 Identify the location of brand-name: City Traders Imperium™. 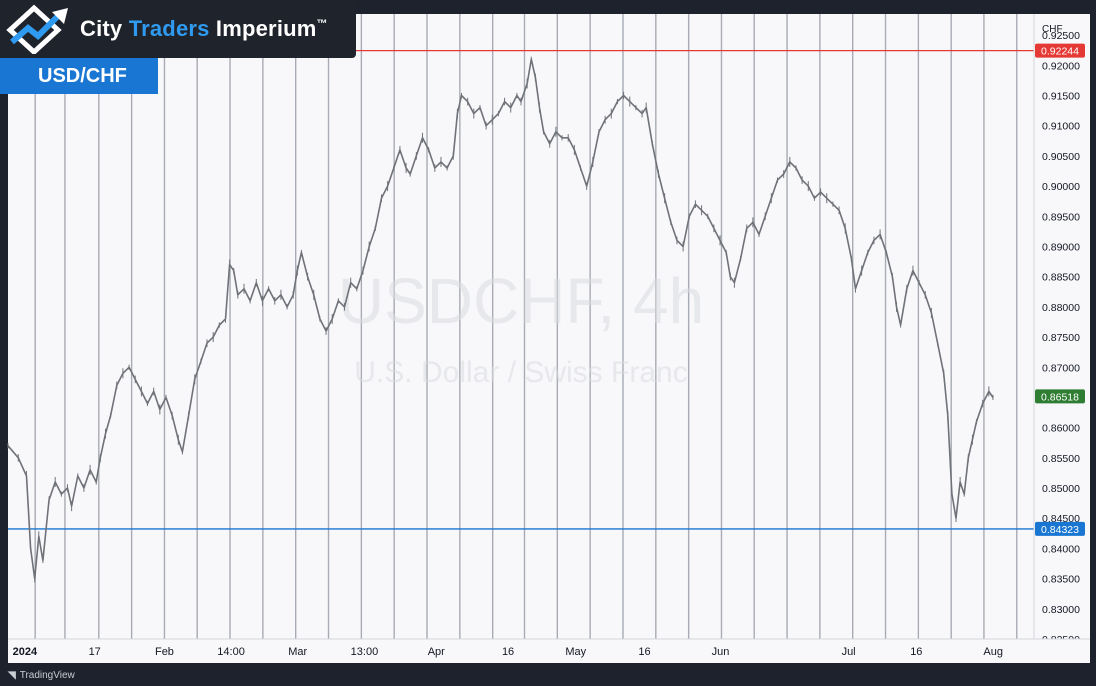
(204, 29).